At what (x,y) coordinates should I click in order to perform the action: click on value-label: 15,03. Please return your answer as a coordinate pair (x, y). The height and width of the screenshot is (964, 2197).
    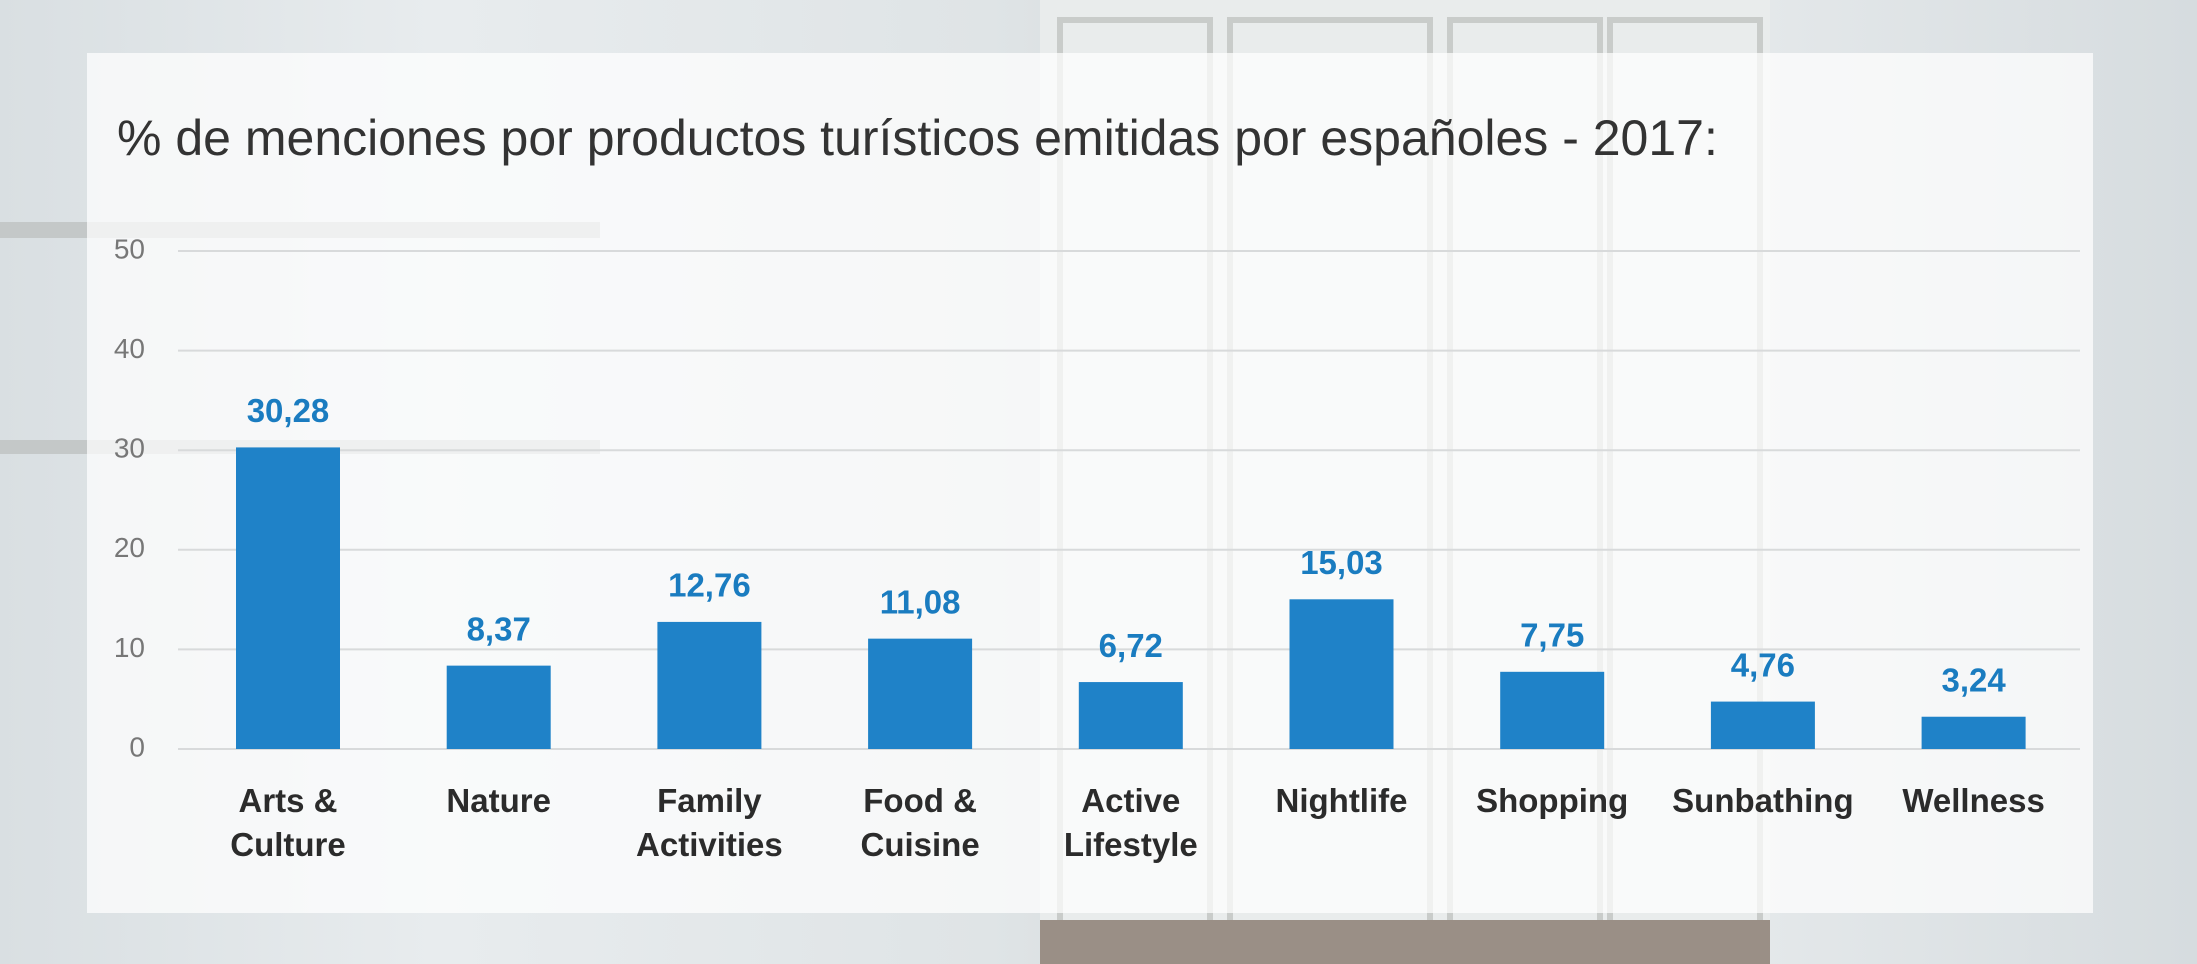
    Looking at the image, I should click on (1341, 562).